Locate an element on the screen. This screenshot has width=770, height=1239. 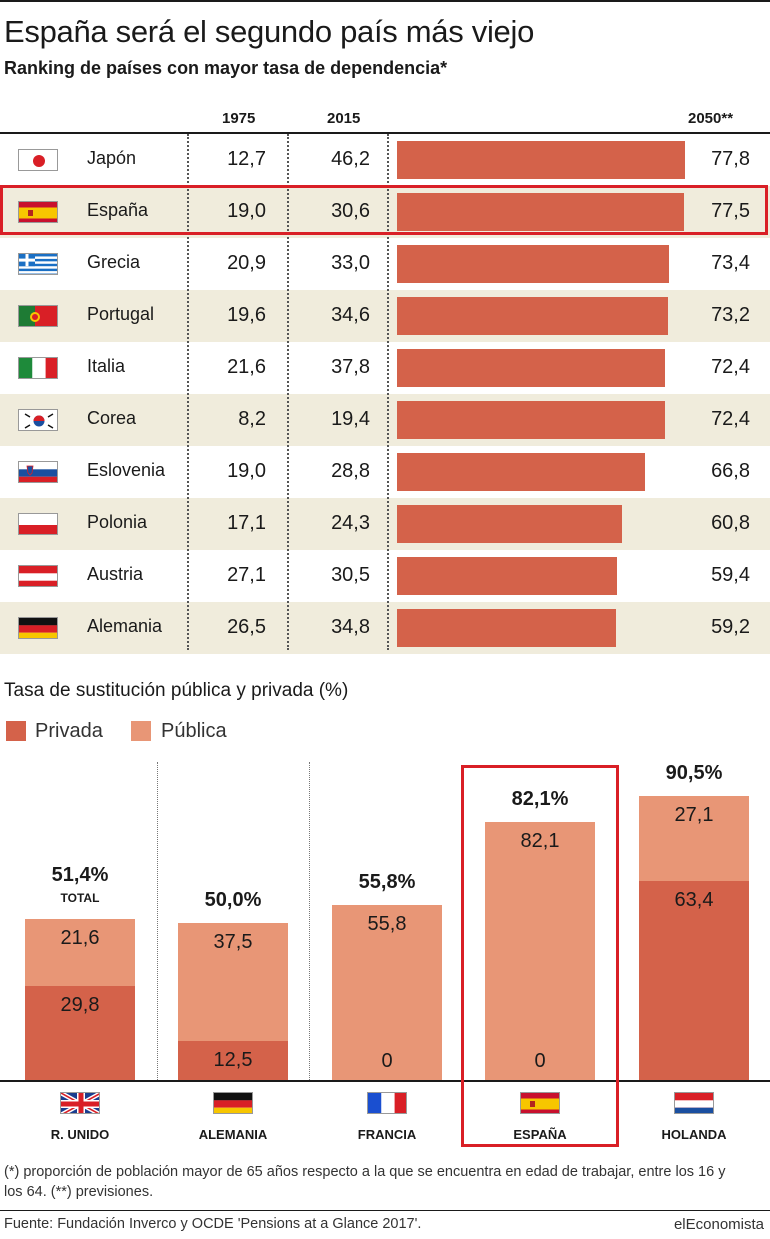
legend-swatch-private is located at coordinates (16, 731).